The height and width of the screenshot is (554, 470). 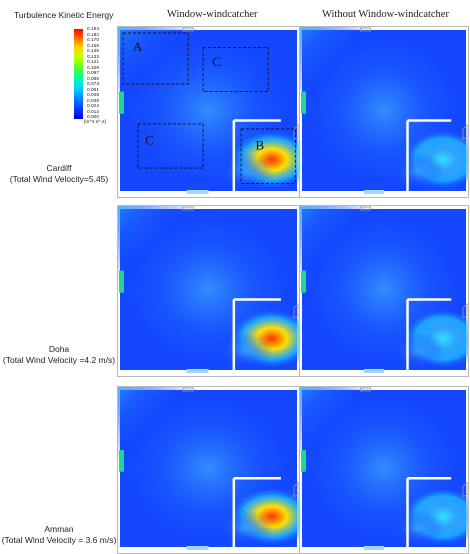 I want to click on row-label-doha: Doha (Total Wind Velocity =4.2 m/s), so click(x=59, y=355).